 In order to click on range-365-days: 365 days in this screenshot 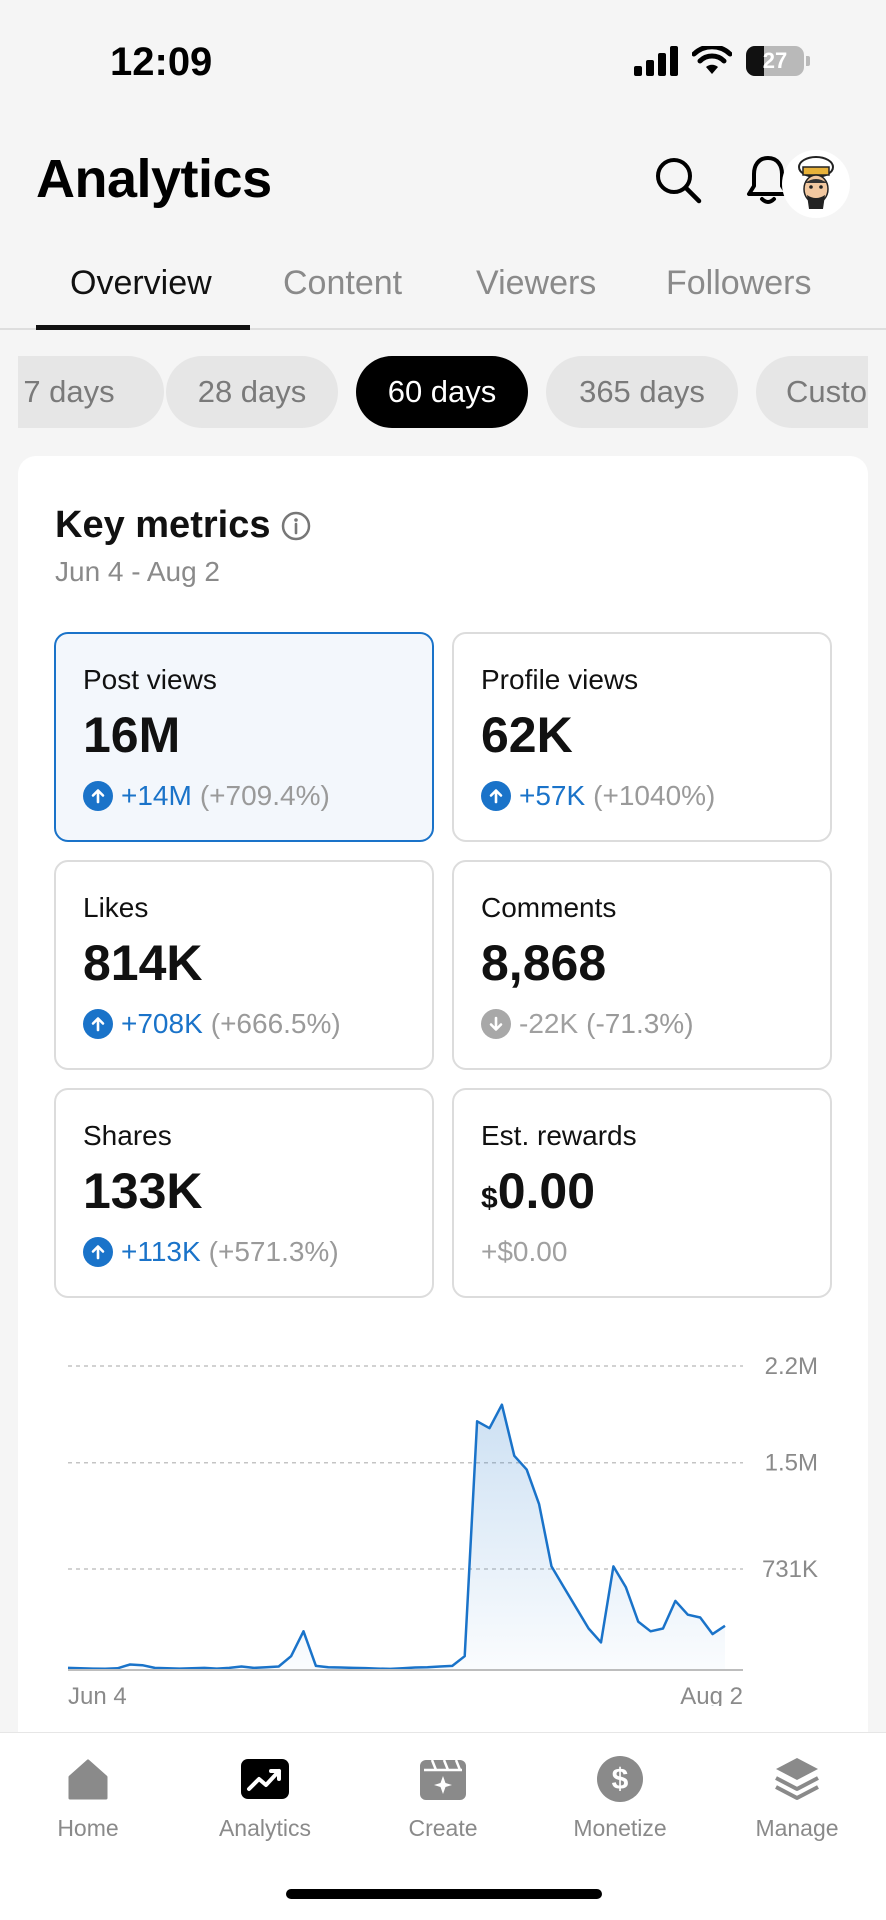, I will do `click(642, 392)`.